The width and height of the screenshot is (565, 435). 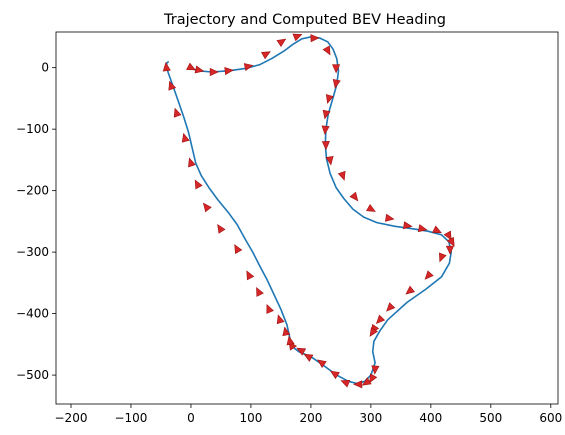 What do you see at coordinates (32, 129) in the screenshot?
I see `y-tick-label: −100` at bounding box center [32, 129].